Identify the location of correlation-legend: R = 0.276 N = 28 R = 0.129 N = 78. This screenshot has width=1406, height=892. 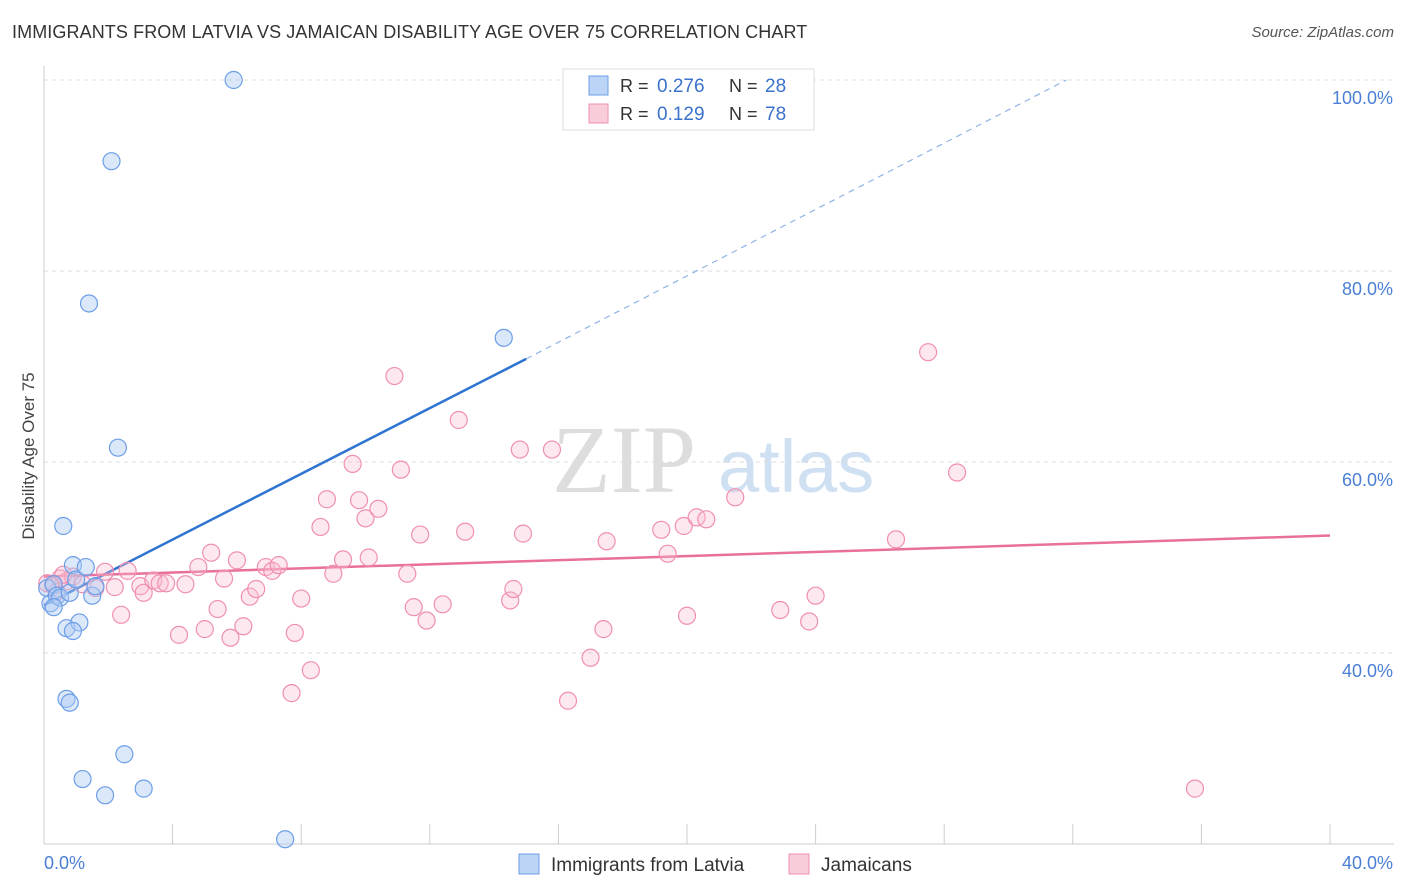
(688, 99).